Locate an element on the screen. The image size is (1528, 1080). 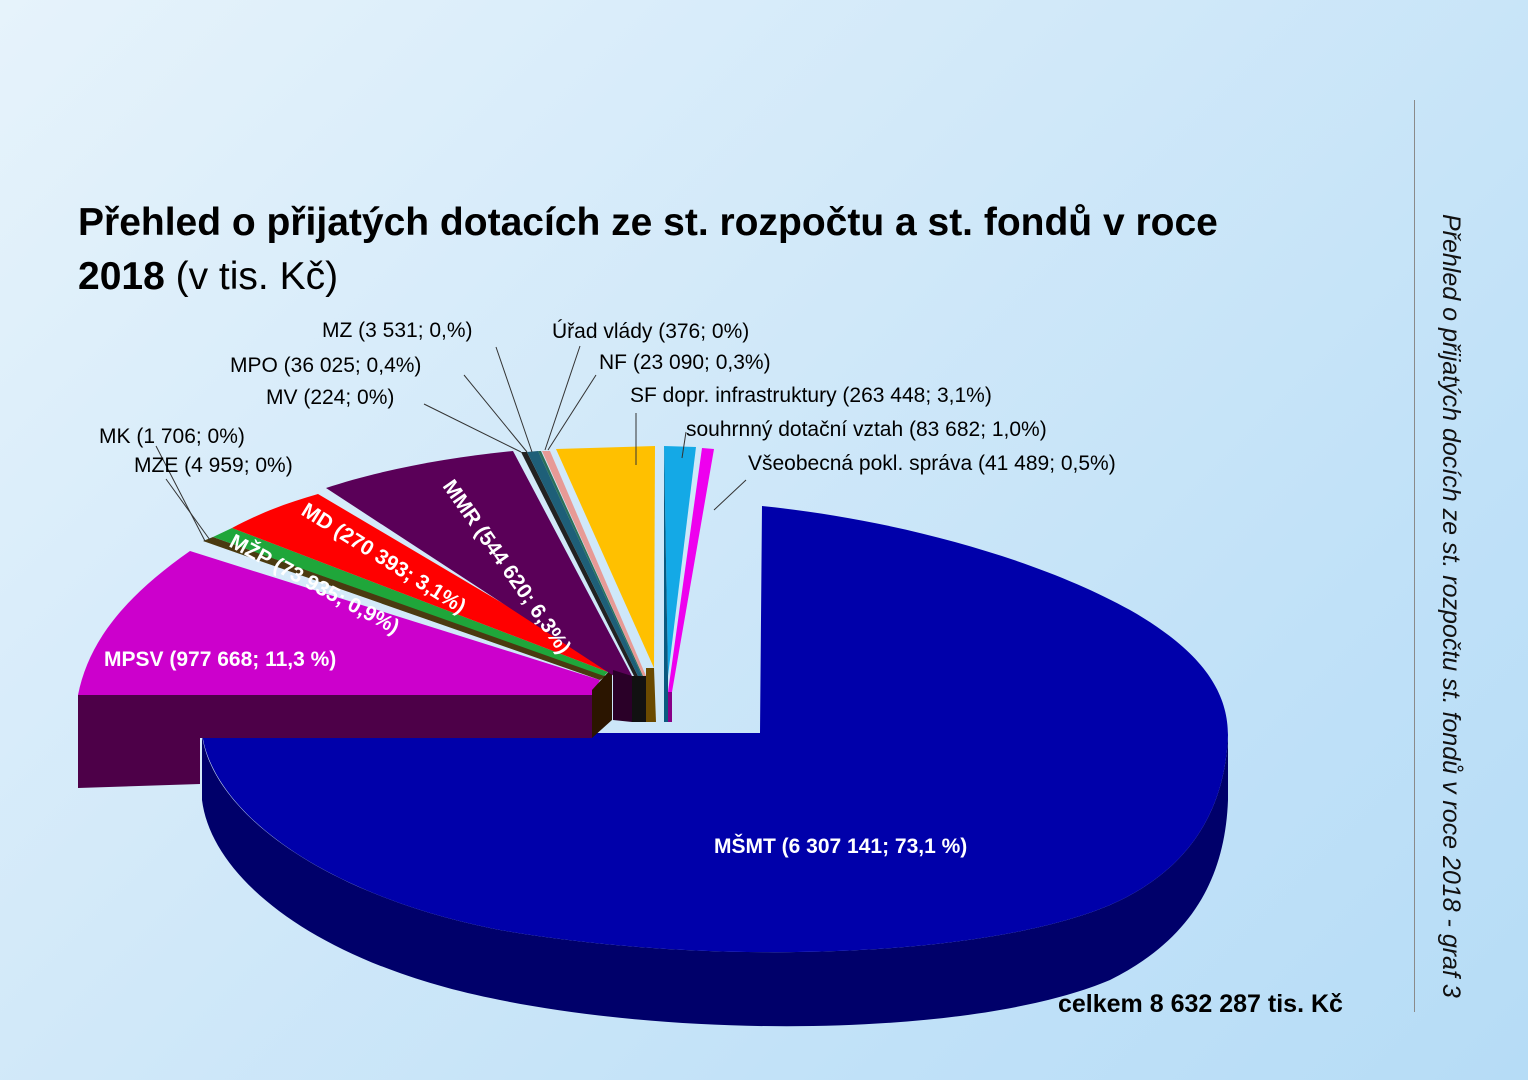
slice-top-mk-mze is located at coordinates (404, 608).